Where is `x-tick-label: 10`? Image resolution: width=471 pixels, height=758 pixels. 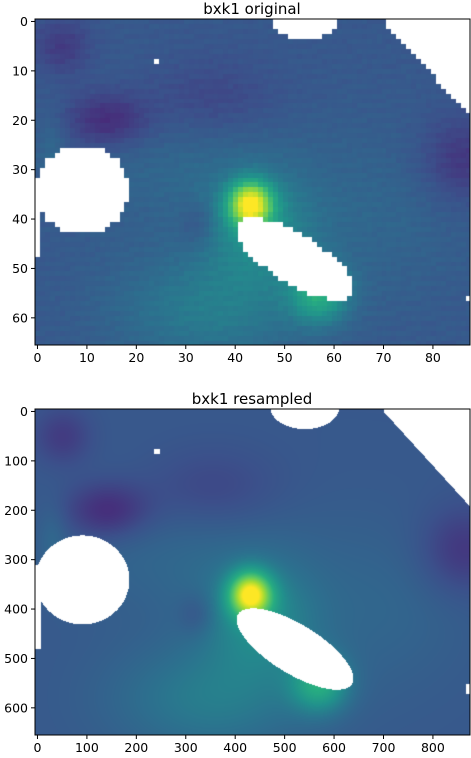
x-tick-label: 10 is located at coordinates (87, 357).